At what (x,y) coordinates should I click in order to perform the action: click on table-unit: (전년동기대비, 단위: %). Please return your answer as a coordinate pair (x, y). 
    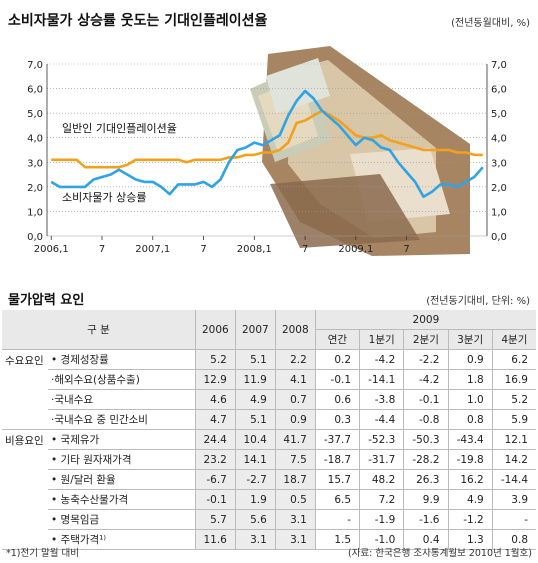
    Looking at the image, I should click on (478, 301).